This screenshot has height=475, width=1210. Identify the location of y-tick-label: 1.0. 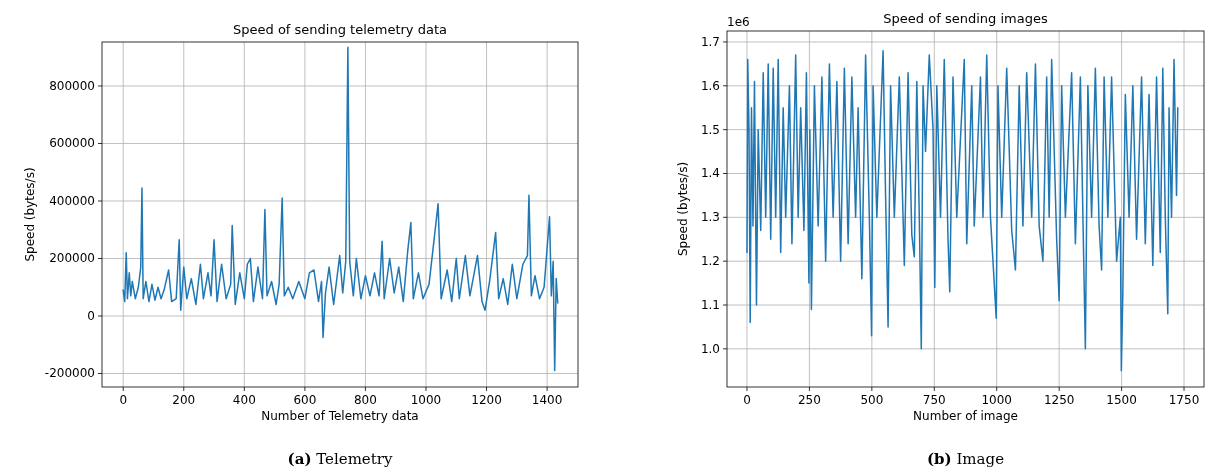
(710, 348).